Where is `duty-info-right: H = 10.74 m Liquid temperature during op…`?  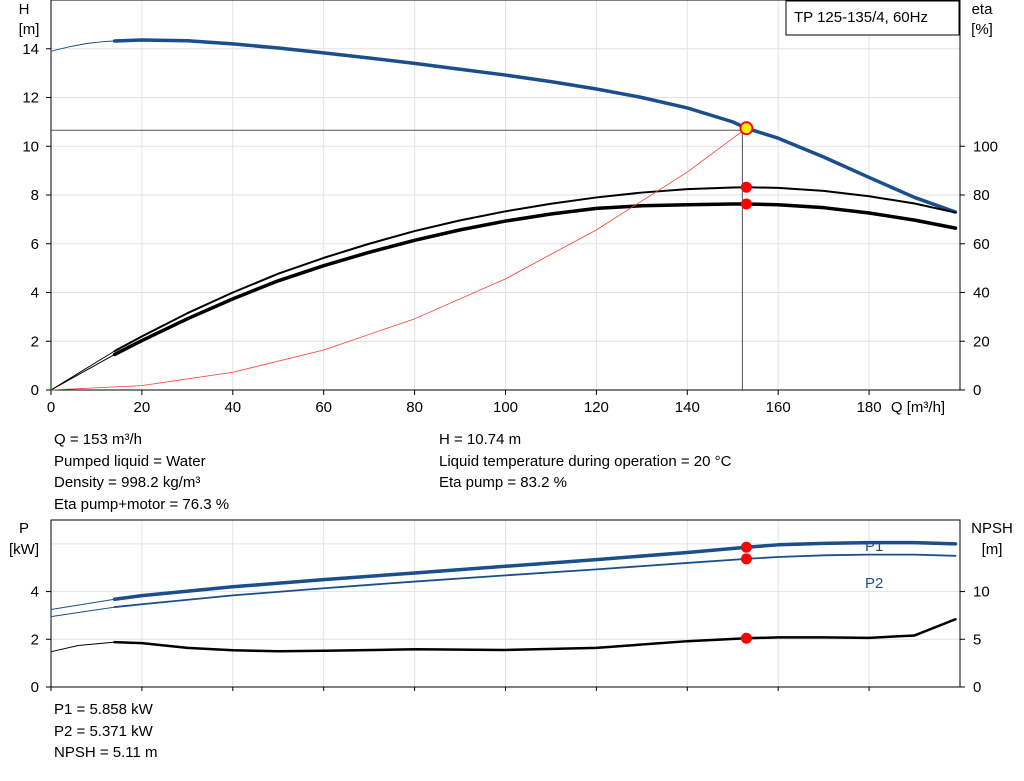 duty-info-right: H = 10.74 m Liquid temperature during op… is located at coordinates (585, 461).